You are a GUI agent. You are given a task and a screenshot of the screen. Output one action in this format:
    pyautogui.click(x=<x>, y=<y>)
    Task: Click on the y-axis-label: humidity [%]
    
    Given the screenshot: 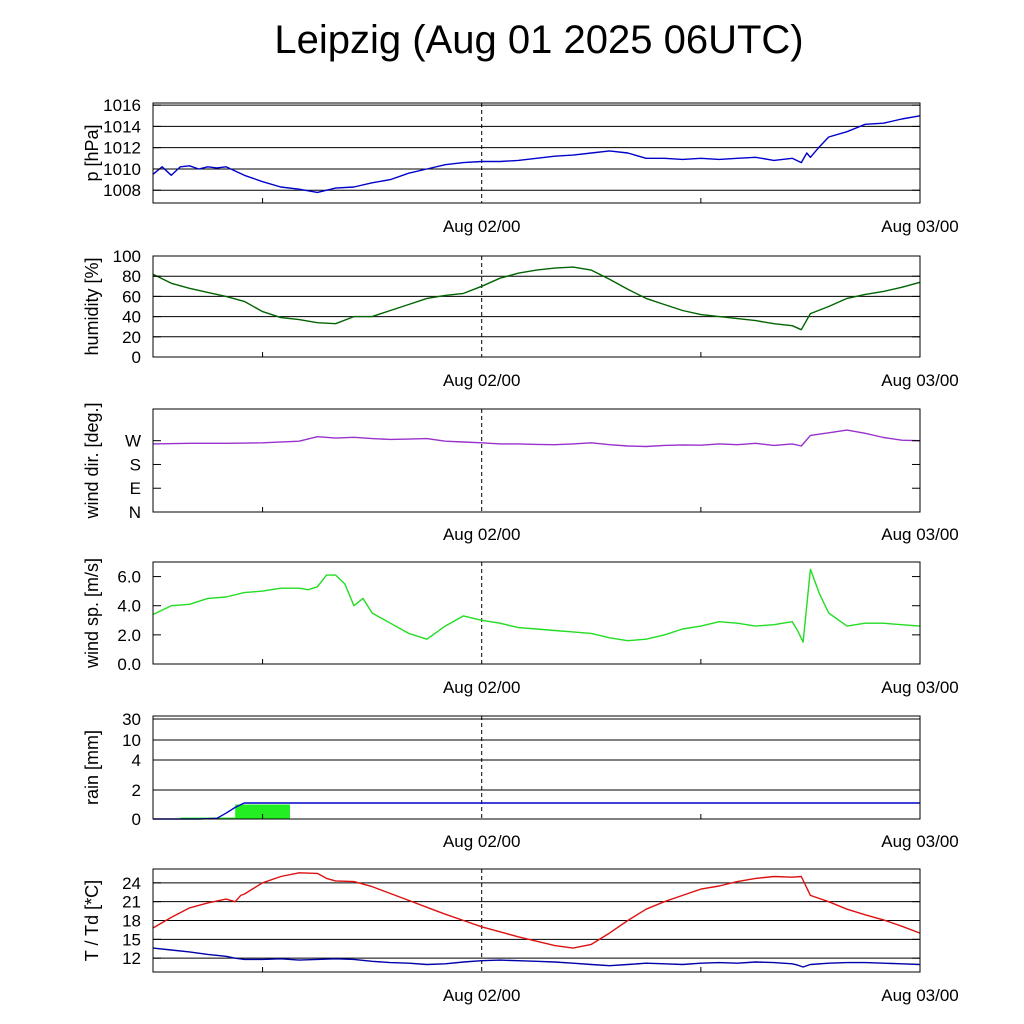 What is the action you would take?
    pyautogui.click(x=92, y=306)
    